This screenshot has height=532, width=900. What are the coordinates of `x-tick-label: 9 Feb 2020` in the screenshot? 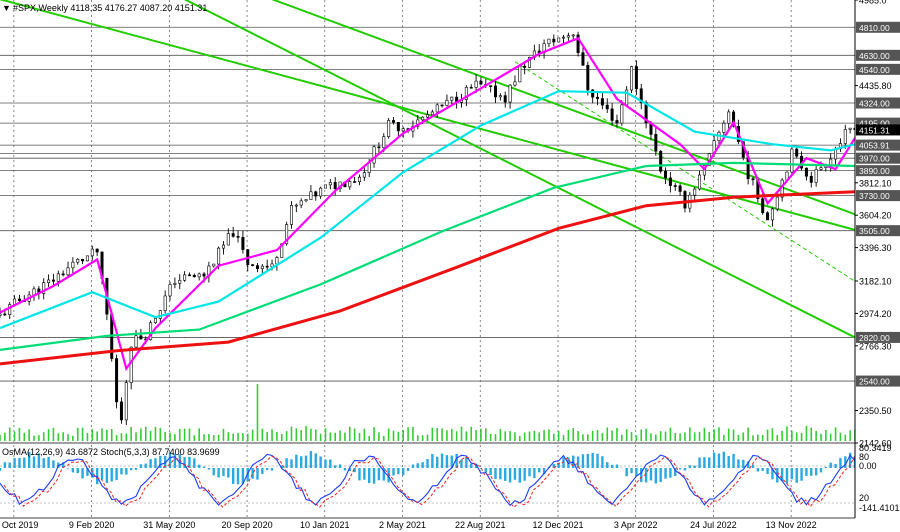 It's located at (92, 525).